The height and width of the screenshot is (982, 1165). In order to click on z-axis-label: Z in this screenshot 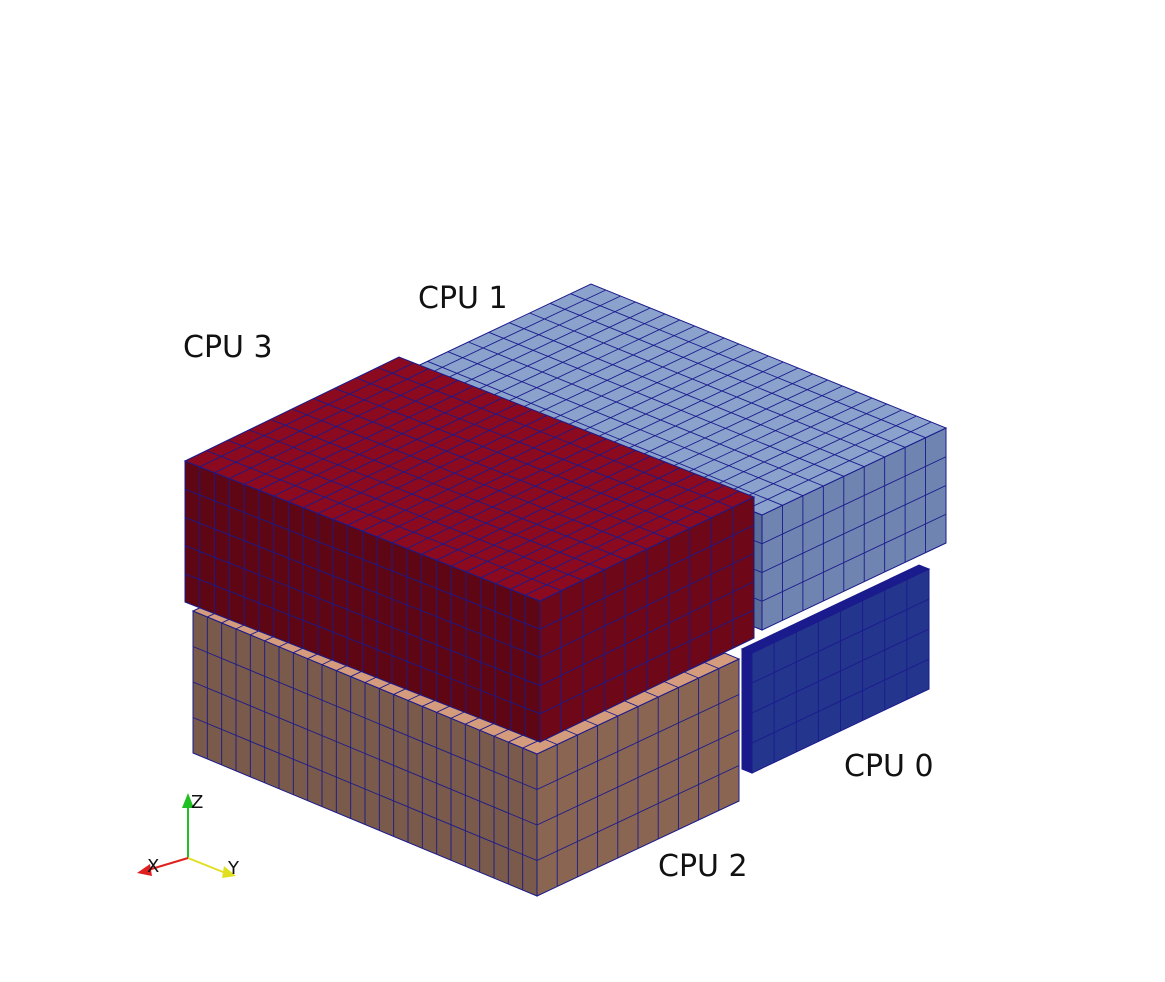, I will do `click(197, 802)`.